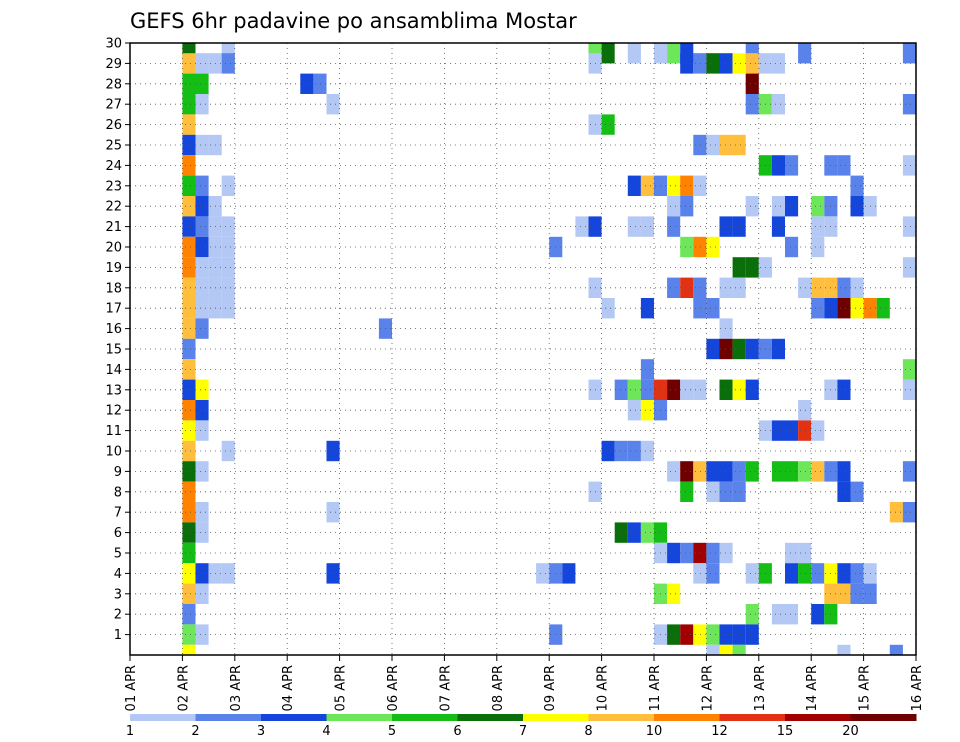  I want to click on colorbar-label: 12, so click(719, 731).